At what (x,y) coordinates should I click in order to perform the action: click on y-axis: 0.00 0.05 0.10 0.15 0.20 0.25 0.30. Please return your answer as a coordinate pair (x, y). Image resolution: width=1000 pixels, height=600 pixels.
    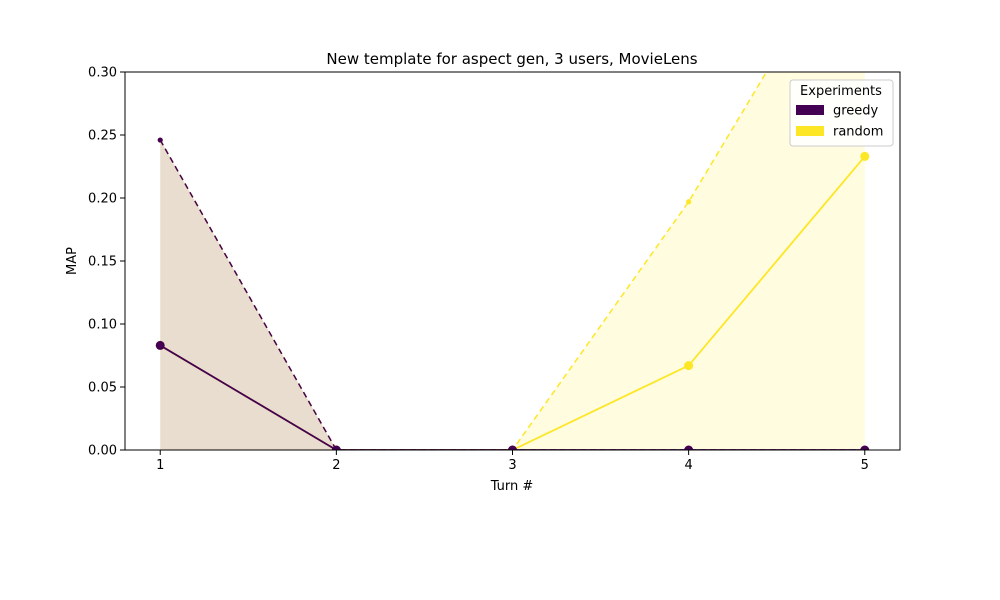
    Looking at the image, I should click on (106, 262).